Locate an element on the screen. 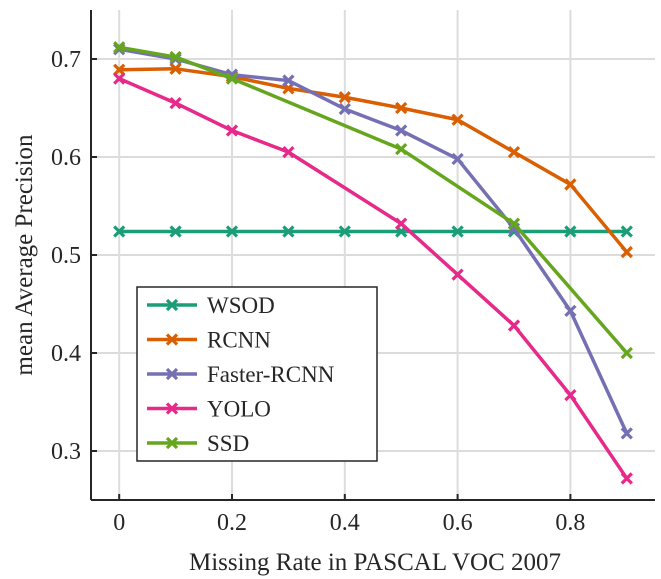 Image resolution: width=661 pixels, height=579 pixels. x-axis-label: Missing Rate in PASCAL VOC 2007 is located at coordinates (375, 562).